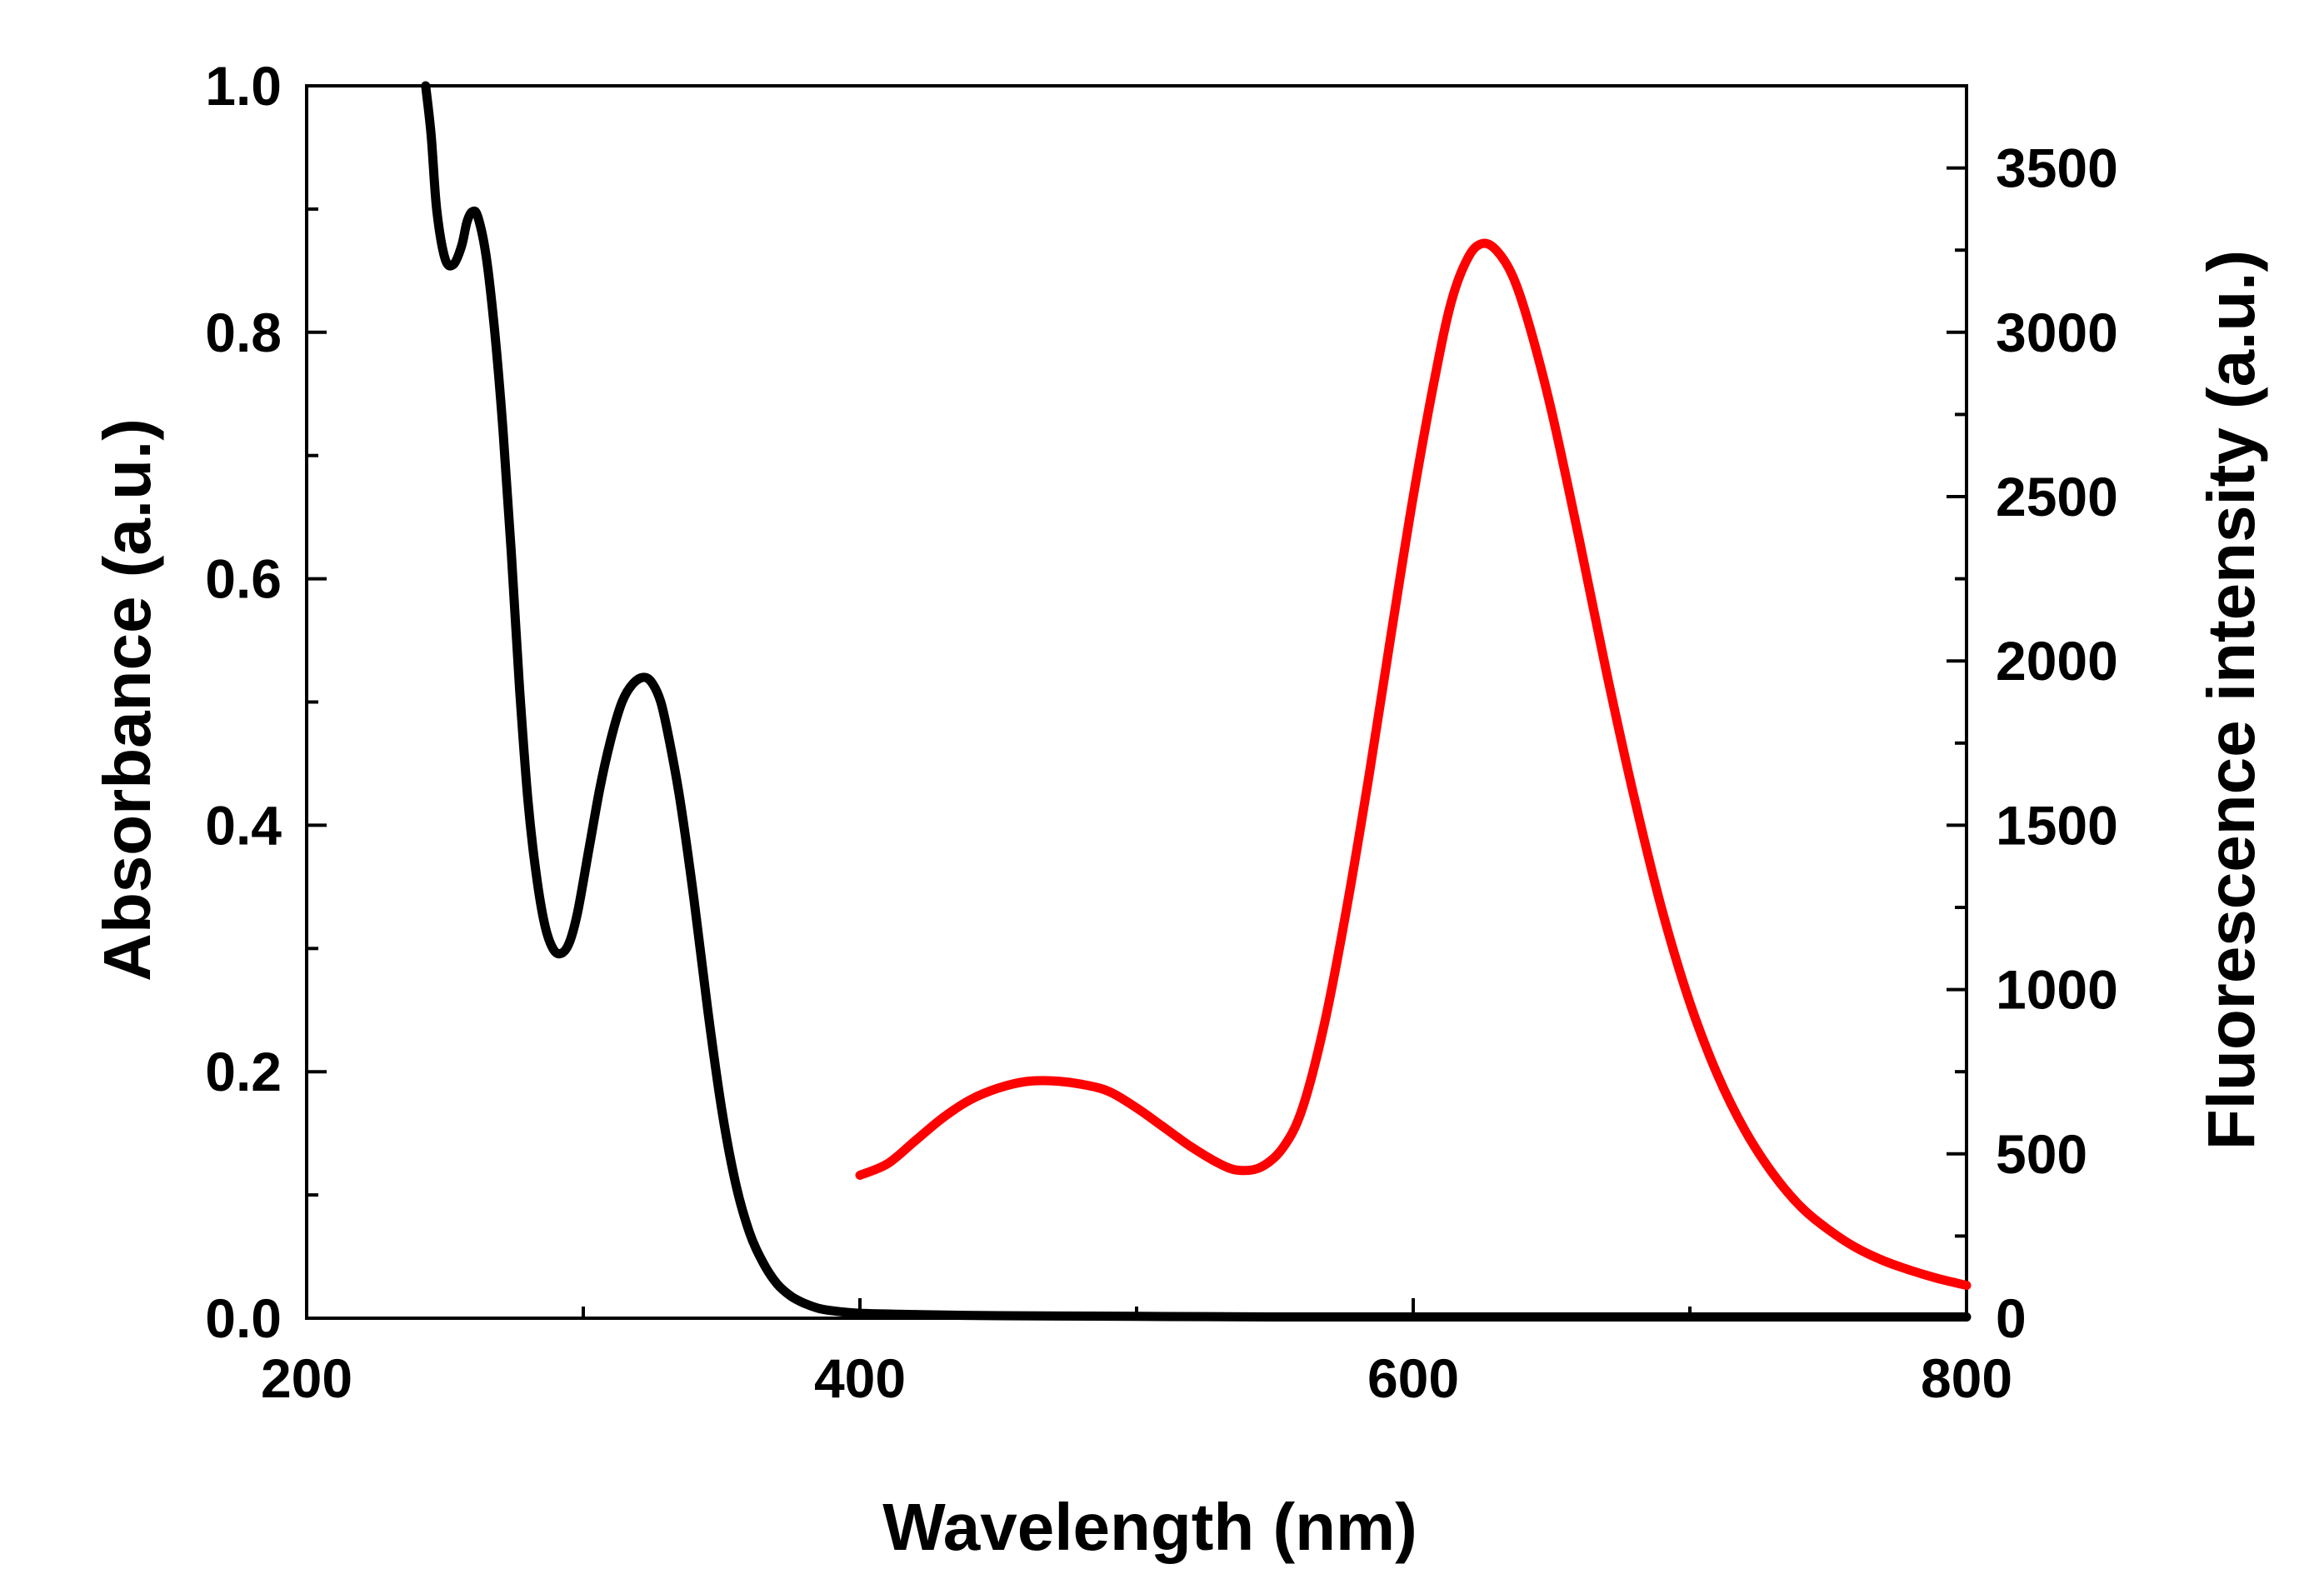 The width and height of the screenshot is (2324, 1589). I want to click on x-tick-label: 200, so click(306, 1378).